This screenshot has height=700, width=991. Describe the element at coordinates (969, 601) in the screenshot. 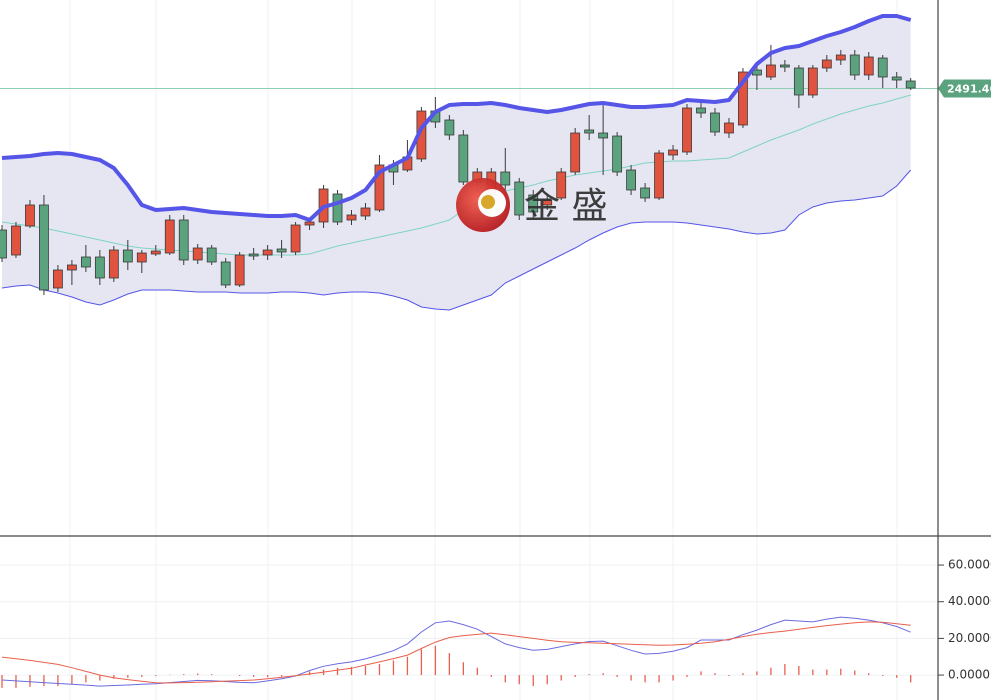

I see `y-tick-label: 40.0000` at that location.